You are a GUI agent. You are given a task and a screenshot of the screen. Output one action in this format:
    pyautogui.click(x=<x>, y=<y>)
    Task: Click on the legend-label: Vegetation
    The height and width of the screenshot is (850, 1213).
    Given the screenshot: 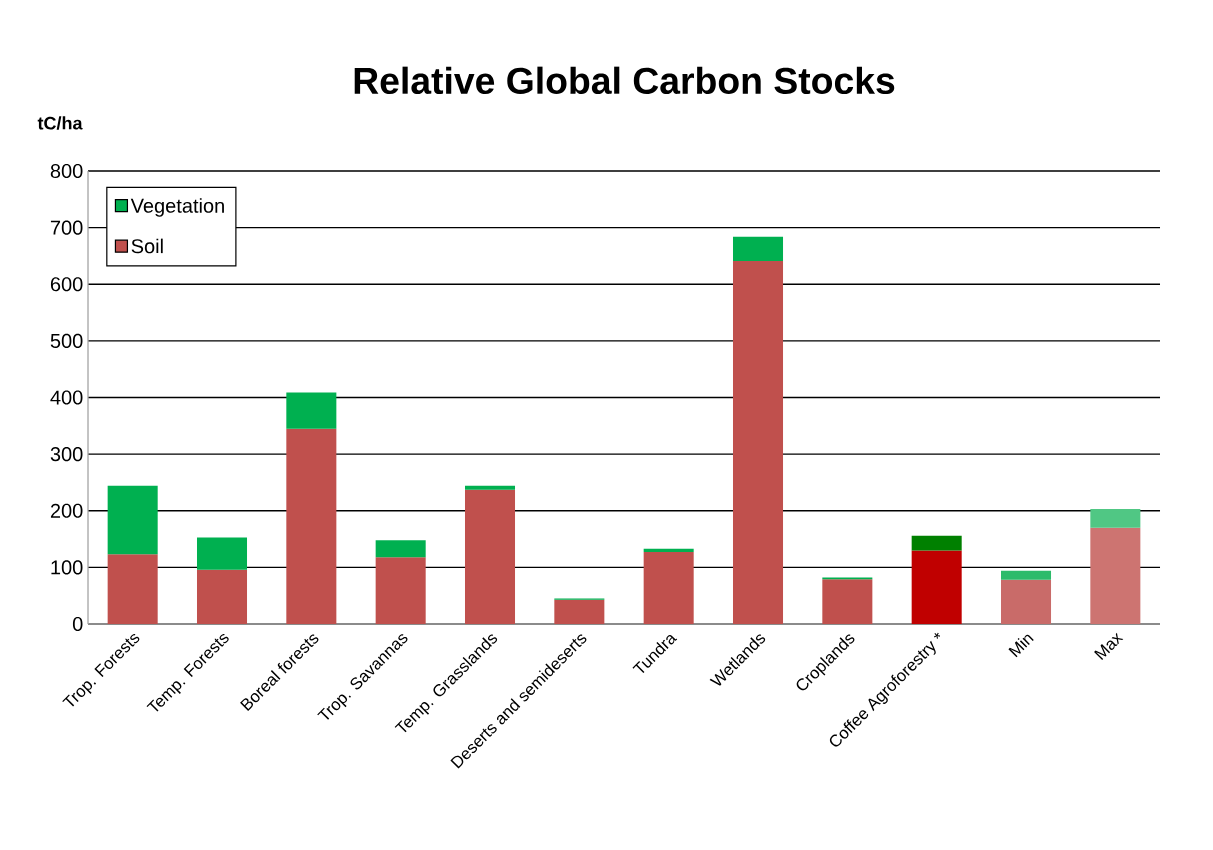 What is the action you would take?
    pyautogui.click(x=177, y=207)
    